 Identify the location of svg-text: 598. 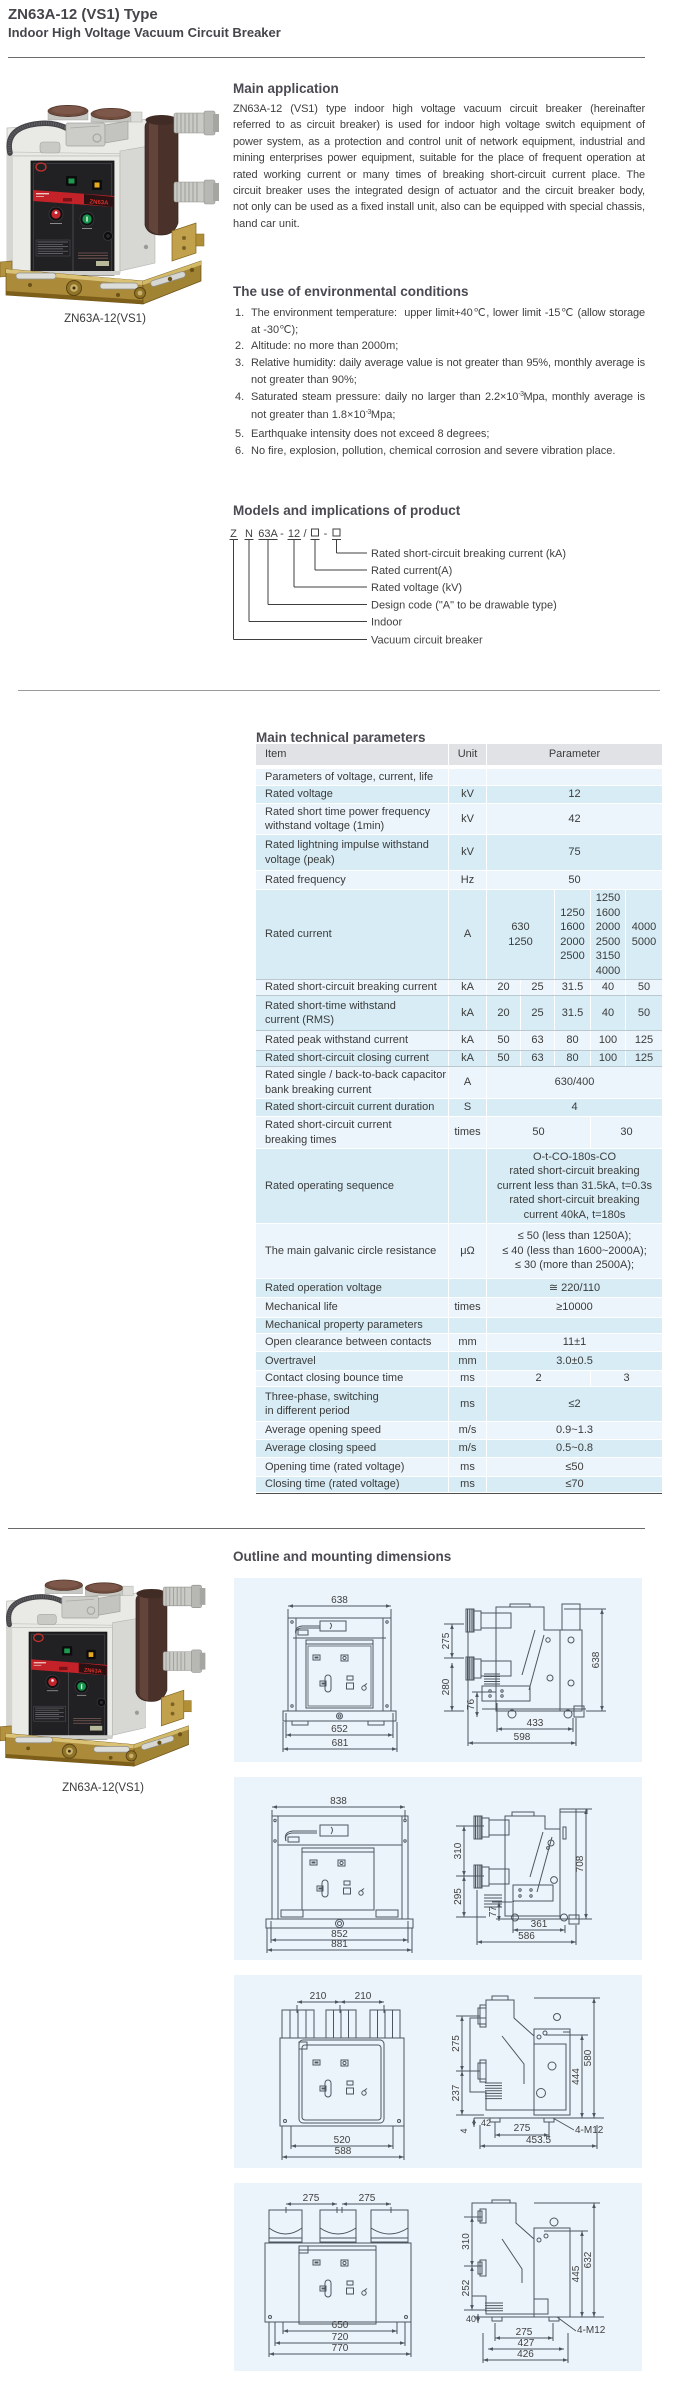
(522, 1737).